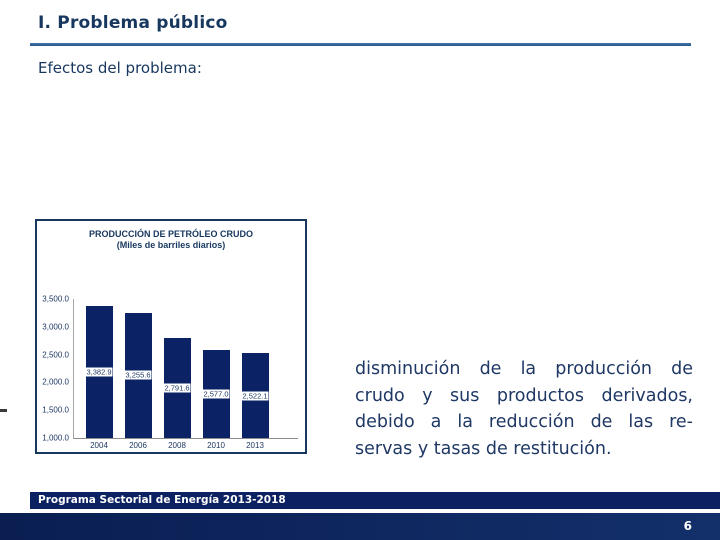 This screenshot has height=540, width=720. What do you see at coordinates (138, 445) in the screenshot?
I see `x-axis-category-label: 2006` at bounding box center [138, 445].